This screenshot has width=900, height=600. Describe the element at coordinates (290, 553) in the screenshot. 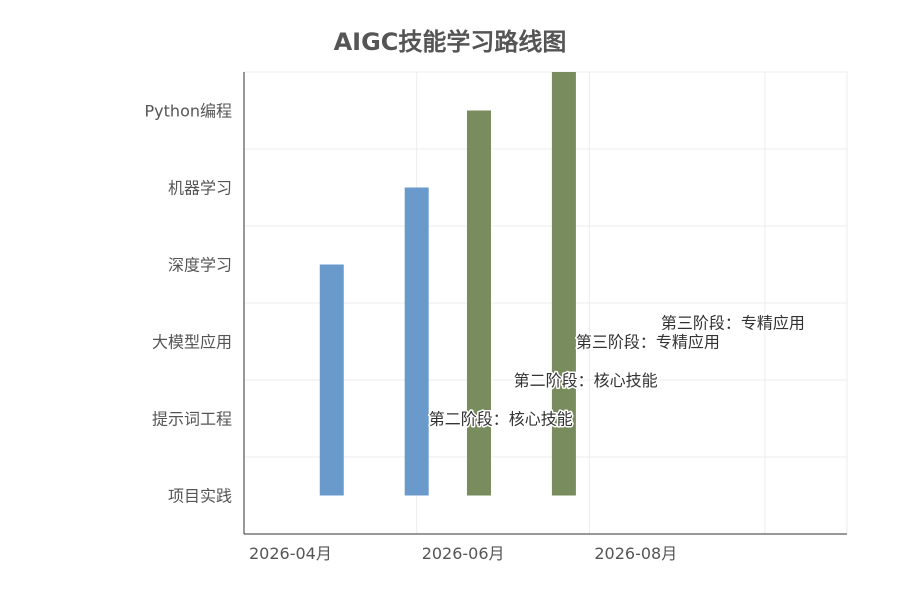

I see `x-tick-label: 2026-04月` at that location.